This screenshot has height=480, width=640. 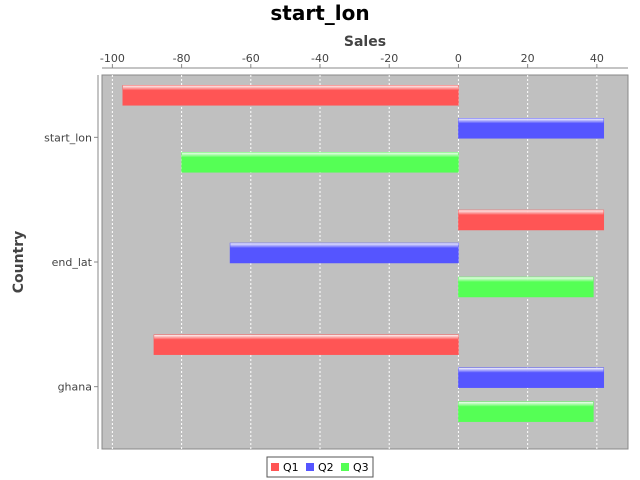 What do you see at coordinates (19, 262) in the screenshot?
I see `y-axis-label: Country` at bounding box center [19, 262].